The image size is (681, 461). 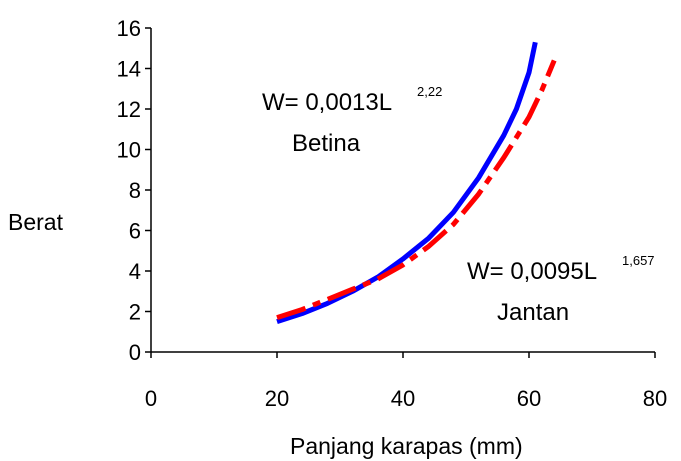 I want to click on annotation-jantan: W= 0,0095L 1,657 Jantan, so click(x=561, y=289).